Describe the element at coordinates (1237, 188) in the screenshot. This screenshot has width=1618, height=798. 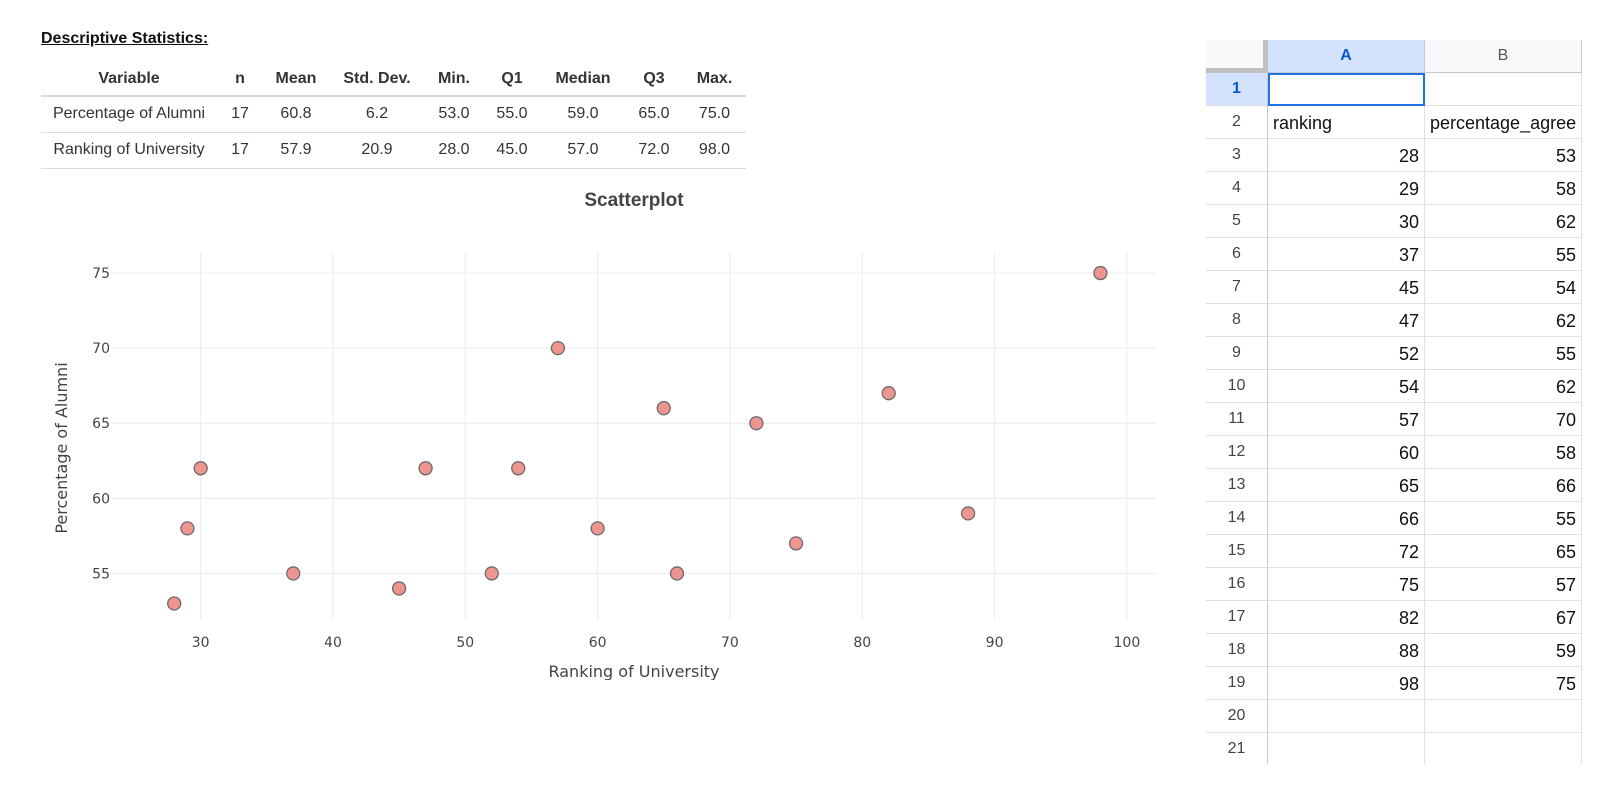
I see `row-header: 4` at that location.